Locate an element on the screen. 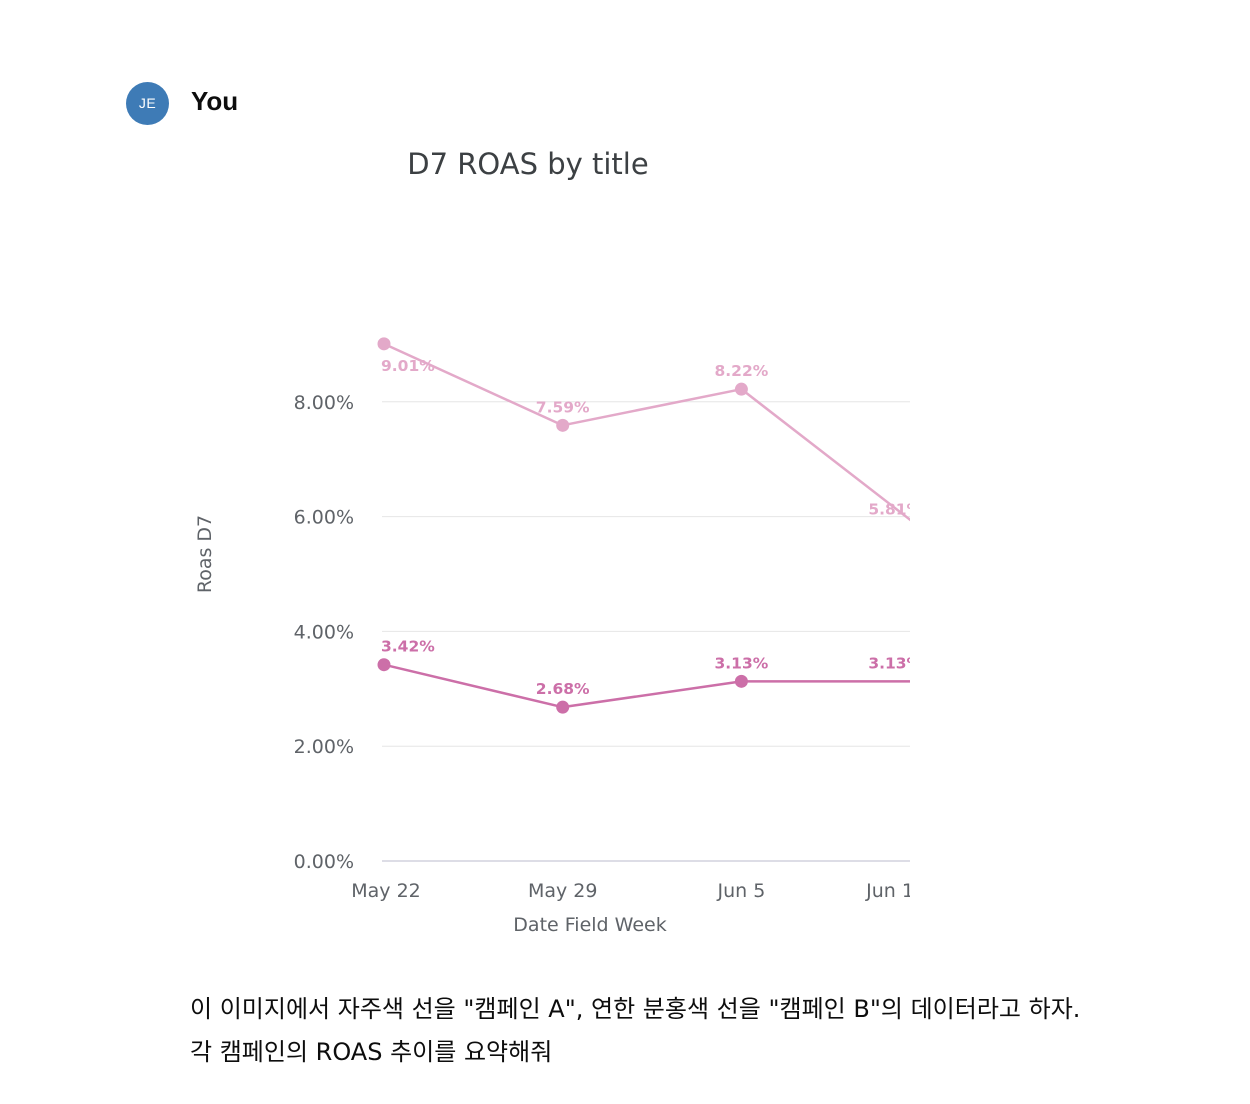  y-tick-label: 4.00% is located at coordinates (324, 632).